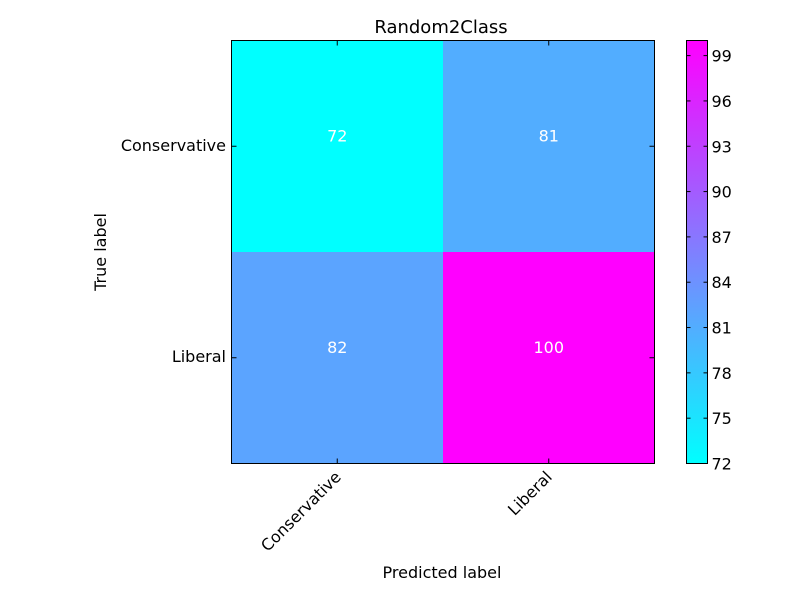 The width and height of the screenshot is (800, 600). I want to click on colorbar-tick-label: 99, so click(722, 56).